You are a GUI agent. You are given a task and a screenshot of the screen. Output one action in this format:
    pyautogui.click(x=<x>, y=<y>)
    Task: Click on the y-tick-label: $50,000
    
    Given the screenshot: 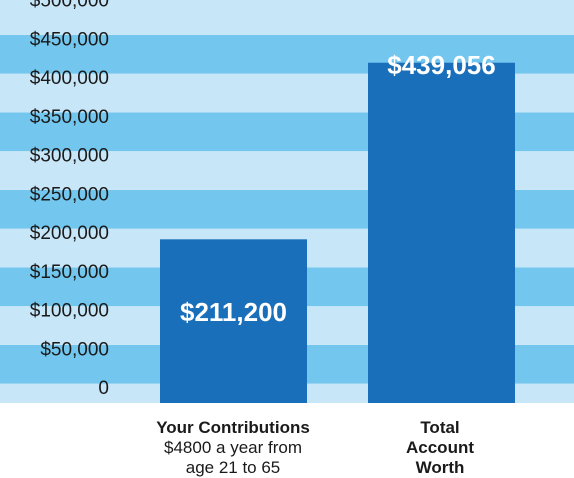 What is the action you would take?
    pyautogui.click(x=74, y=349)
    